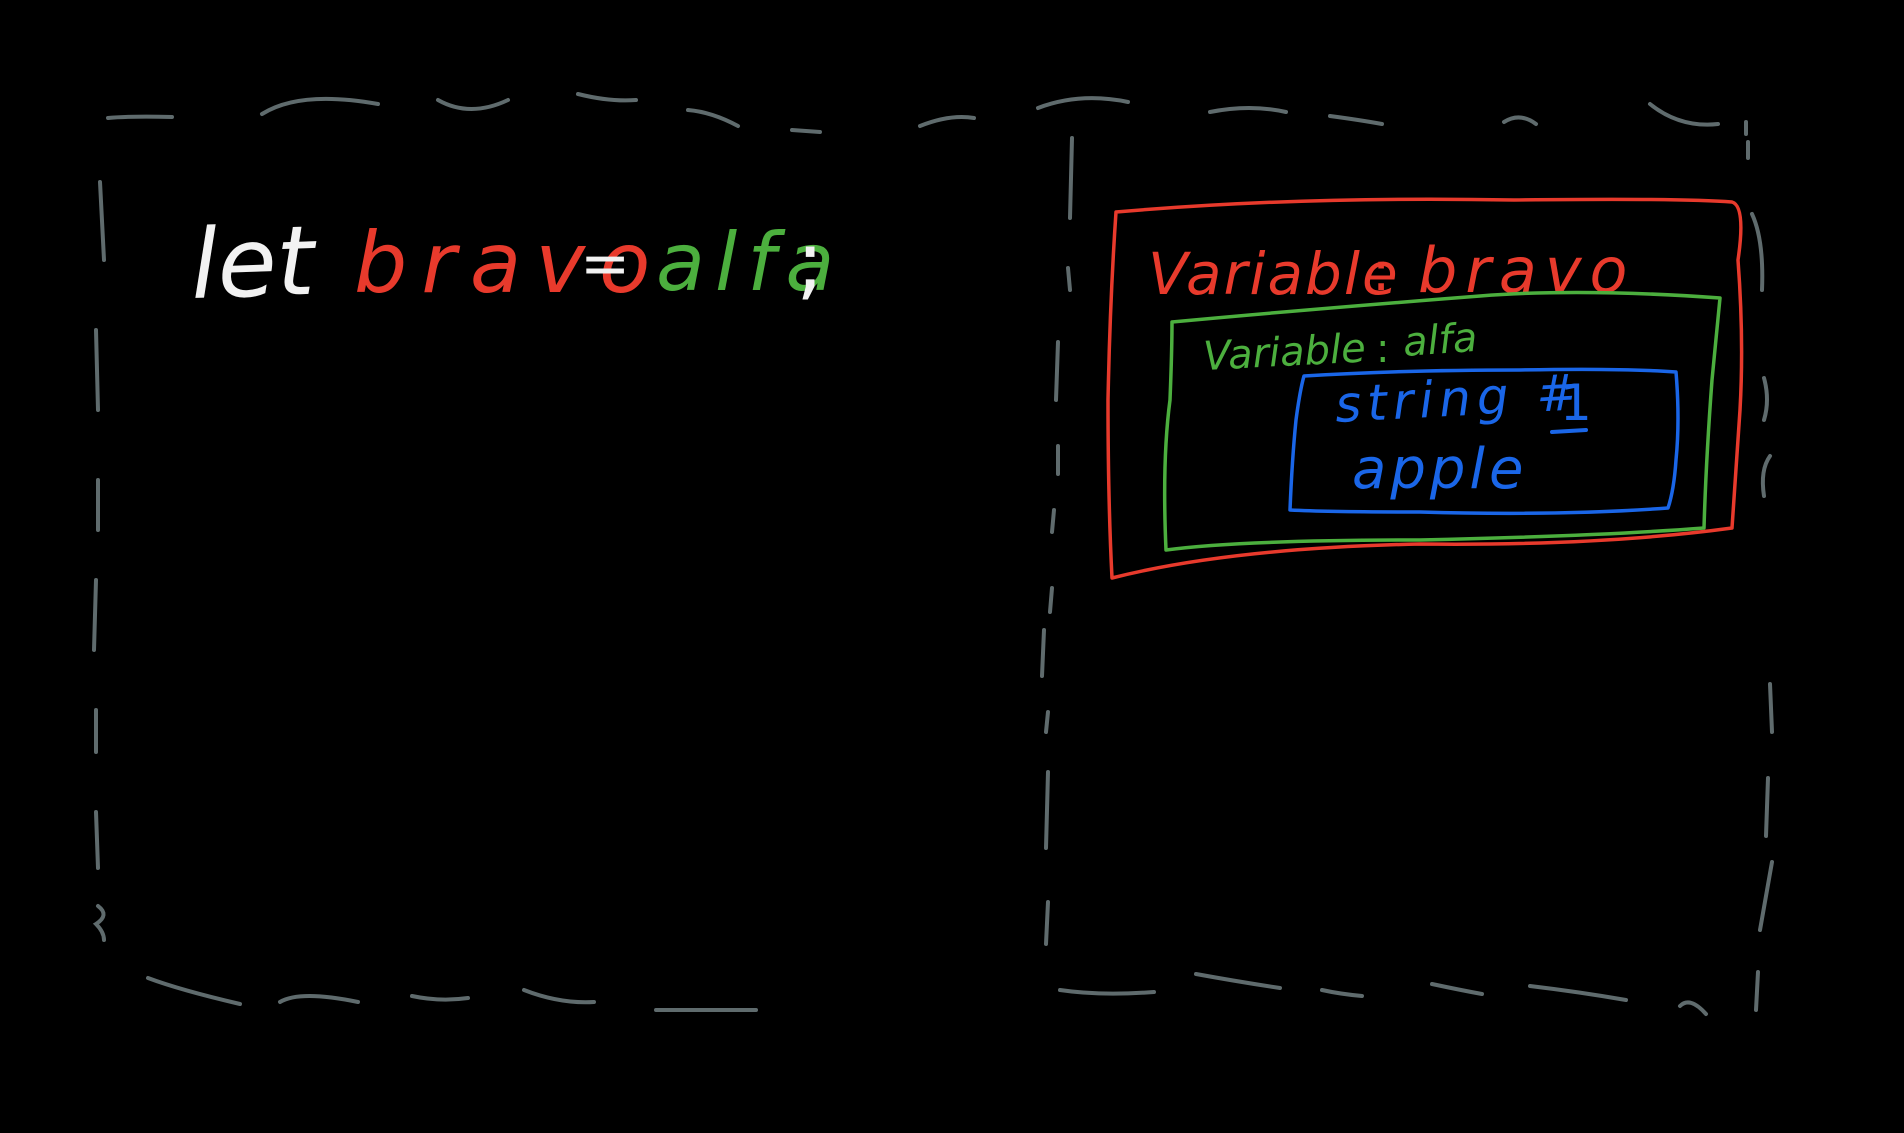 This screenshot has height=1133, width=1904. Describe the element at coordinates (1439, 469) in the screenshot. I see `string-value: apple` at that location.